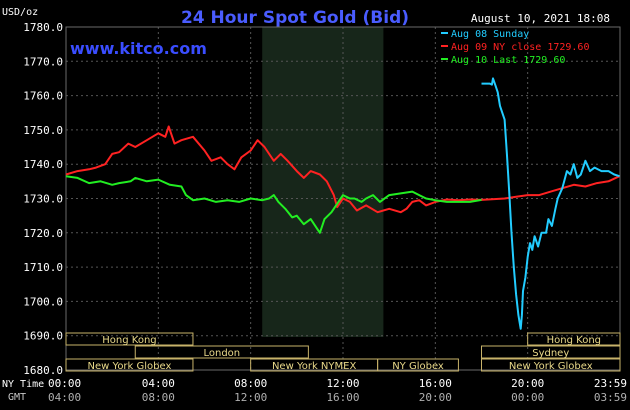 The width and height of the screenshot is (630, 410). Describe the element at coordinates (342, 397) in the screenshot. I see `gmt-tick: 16:00` at that location.